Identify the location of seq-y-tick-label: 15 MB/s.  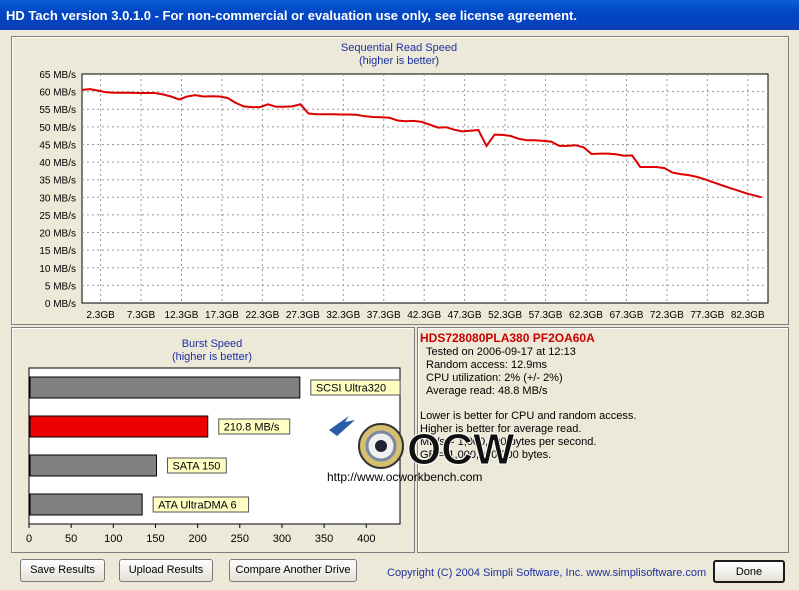
(57, 251).